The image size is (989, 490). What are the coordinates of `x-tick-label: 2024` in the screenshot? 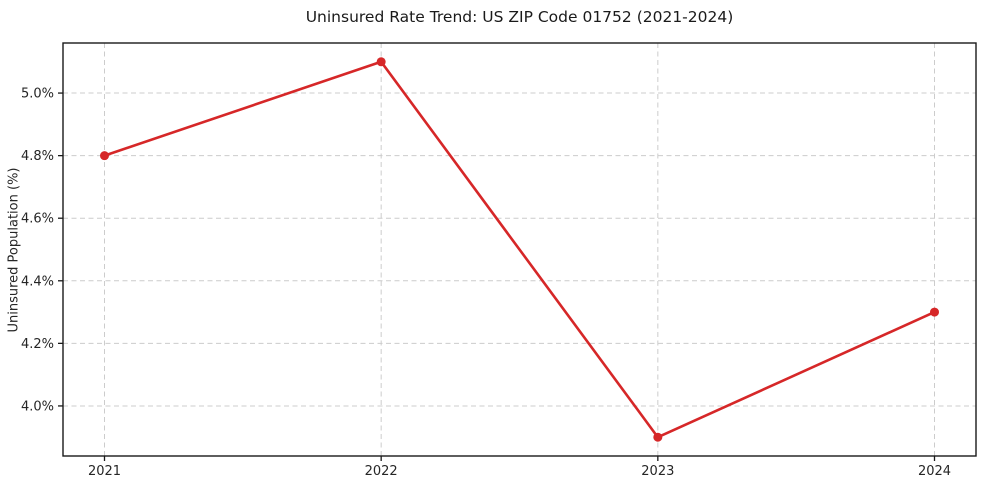 It's located at (934, 471).